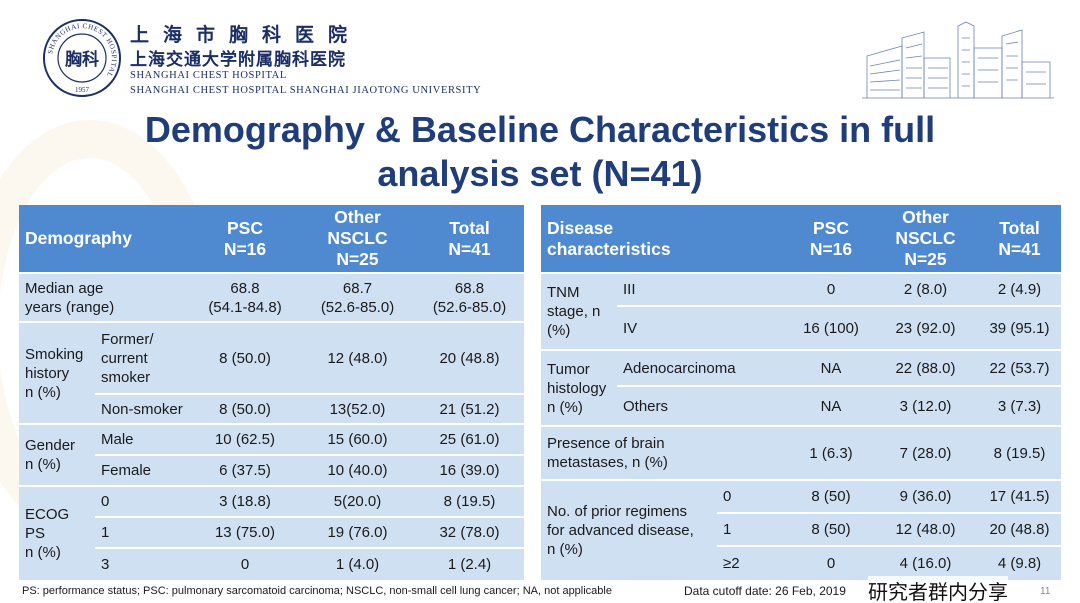 Image resolution: width=1080 pixels, height=603 pixels. Describe the element at coordinates (357, 439) in the screenshot. I see `cell-other: 15 (60.0)` at that location.